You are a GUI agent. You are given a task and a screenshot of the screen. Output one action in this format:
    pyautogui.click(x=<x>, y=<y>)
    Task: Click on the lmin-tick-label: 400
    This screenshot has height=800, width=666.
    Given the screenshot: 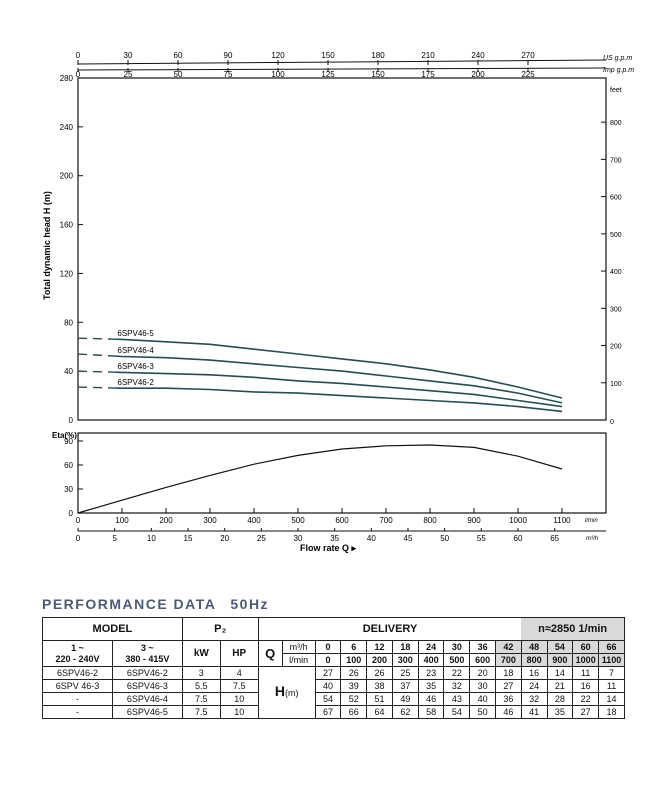 What is the action you would take?
    pyautogui.click(x=254, y=520)
    